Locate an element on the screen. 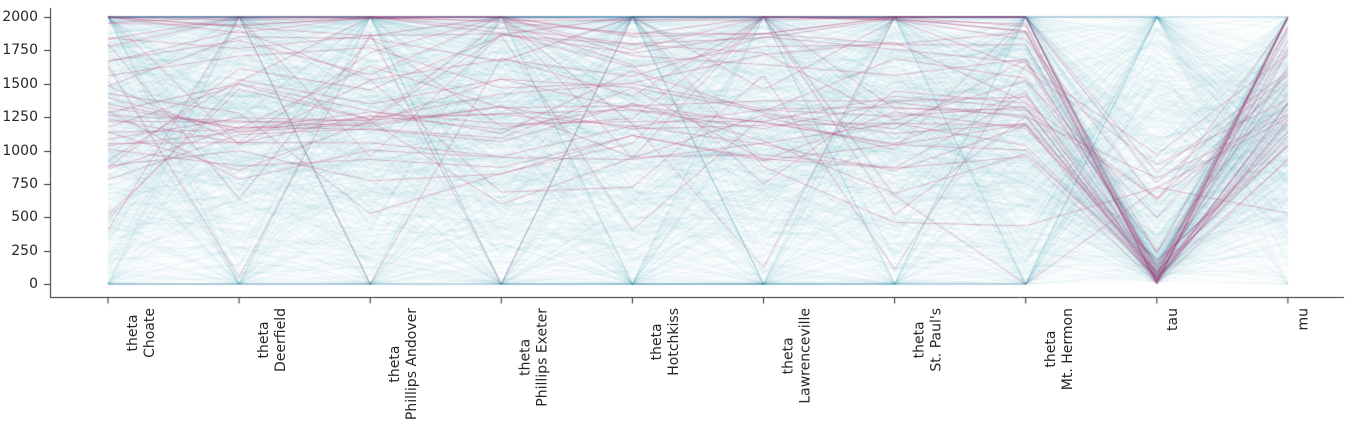  x-axis-label-theta-phillips-andover: theta Phillips Andover is located at coordinates (404, 364).